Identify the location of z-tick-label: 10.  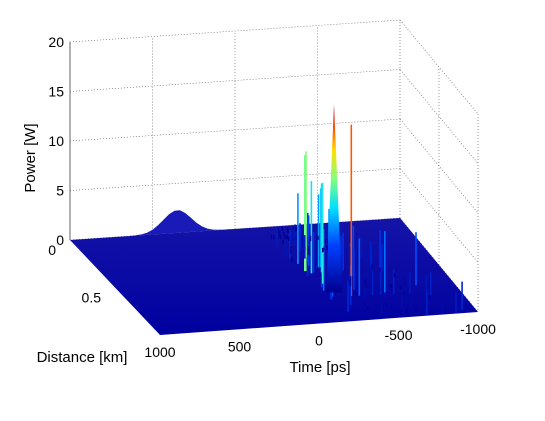
(56, 141).